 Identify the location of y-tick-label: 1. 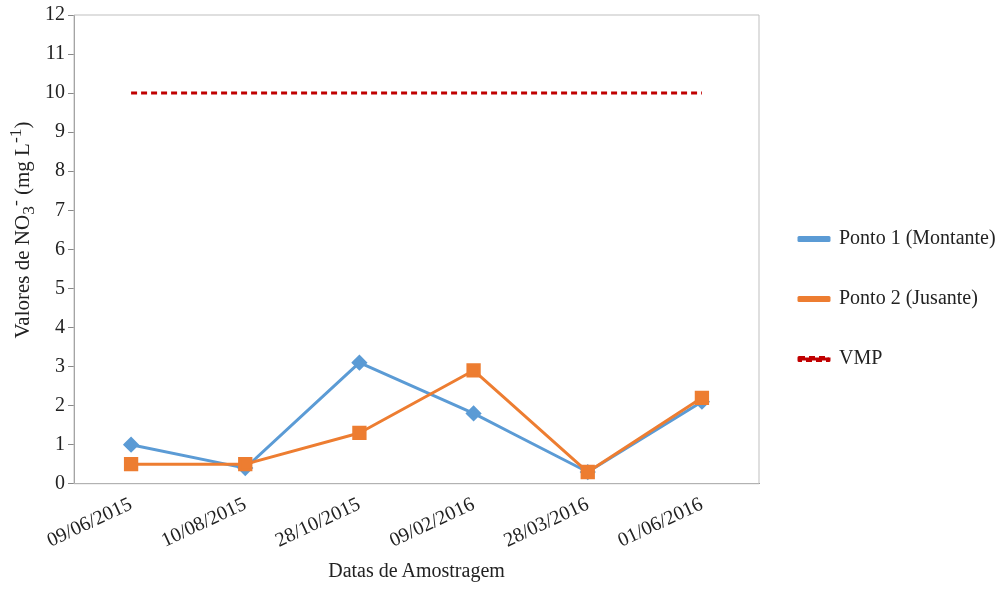
(60, 442).